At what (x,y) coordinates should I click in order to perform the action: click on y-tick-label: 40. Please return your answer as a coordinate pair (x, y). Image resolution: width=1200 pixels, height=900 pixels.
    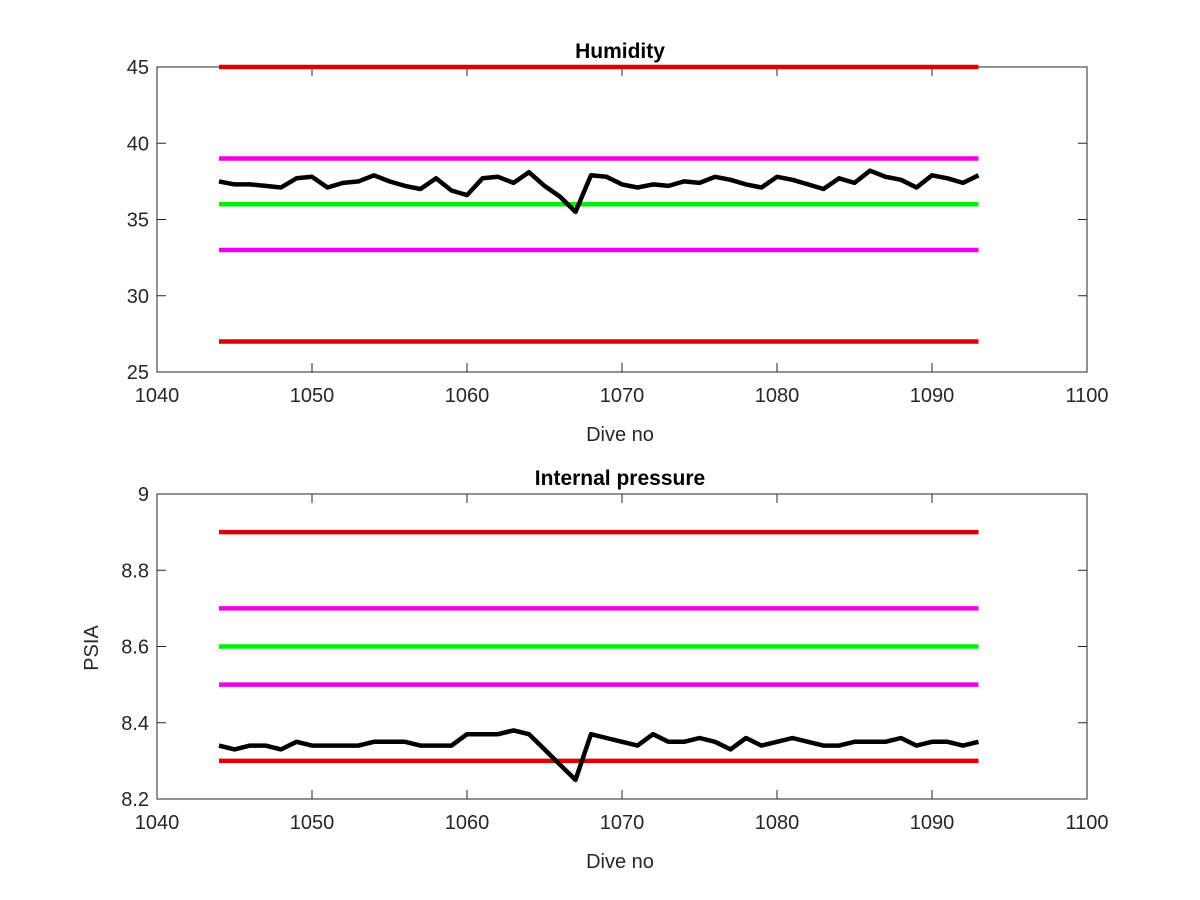
    Looking at the image, I should click on (138, 144).